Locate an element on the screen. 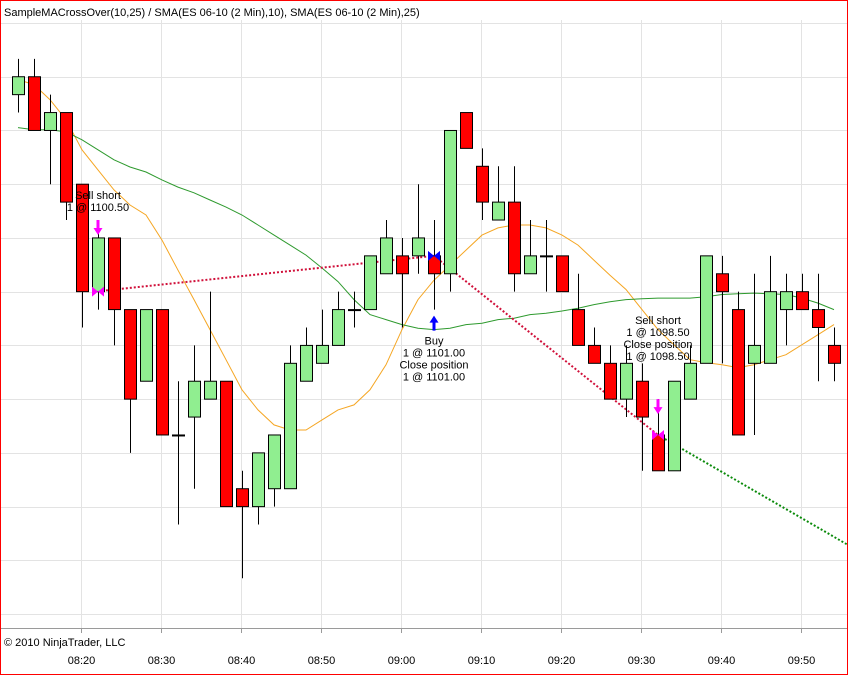  x-tick-label: 09:40 is located at coordinates (722, 661).